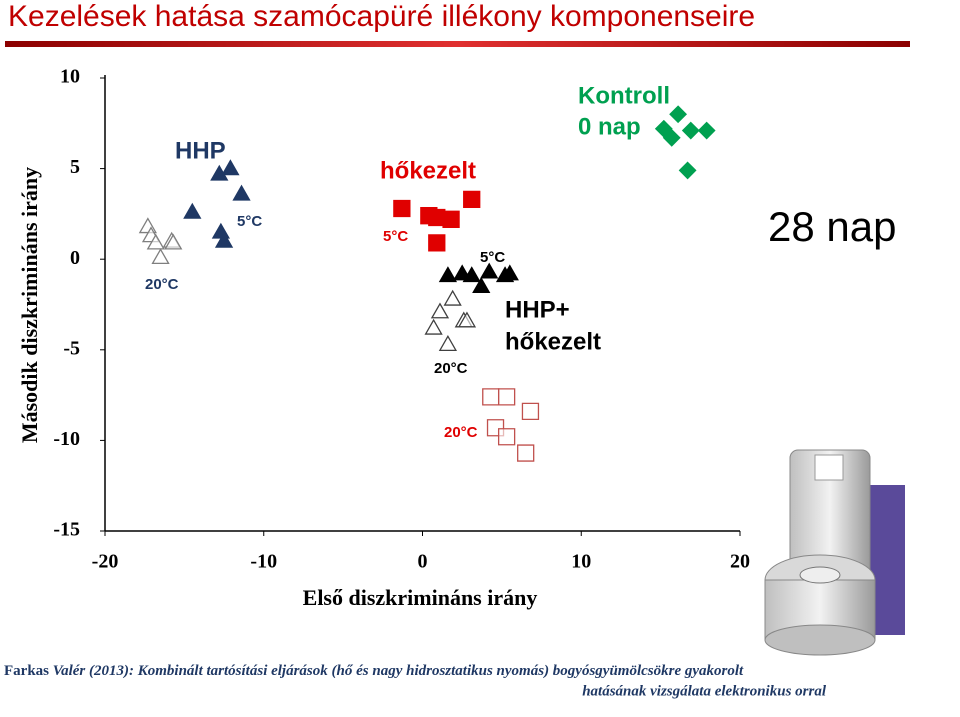 The width and height of the screenshot is (960, 717). Describe the element at coordinates (75, 167) in the screenshot. I see `y-tick-label: 5` at that location.